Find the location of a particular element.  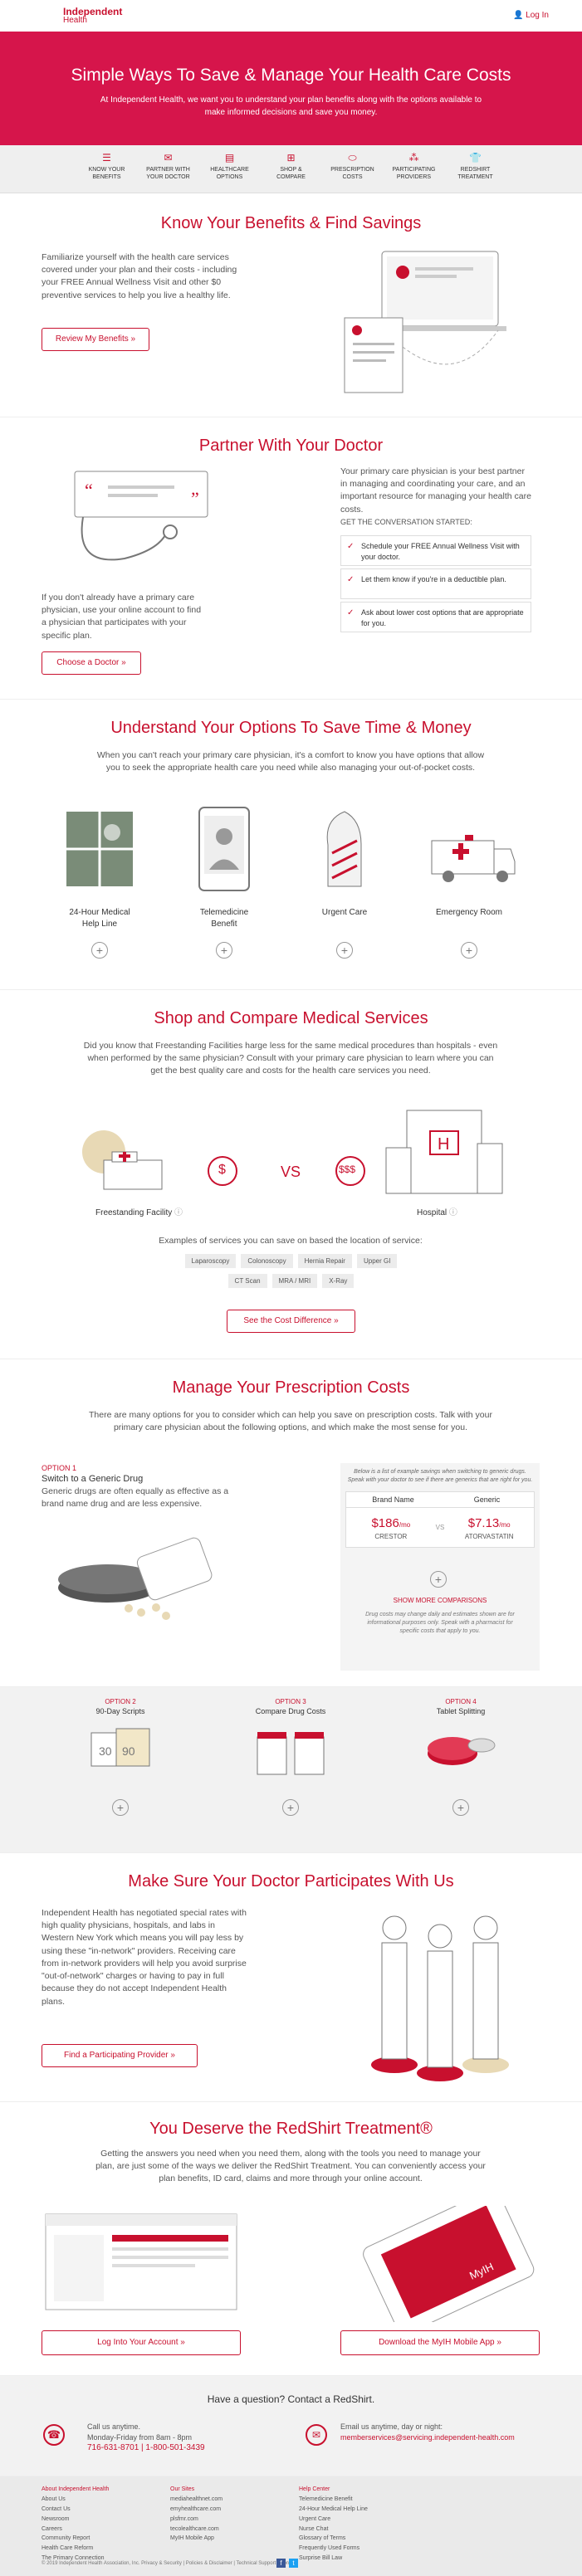

chat-icon: ✉ is located at coordinates (168, 158).